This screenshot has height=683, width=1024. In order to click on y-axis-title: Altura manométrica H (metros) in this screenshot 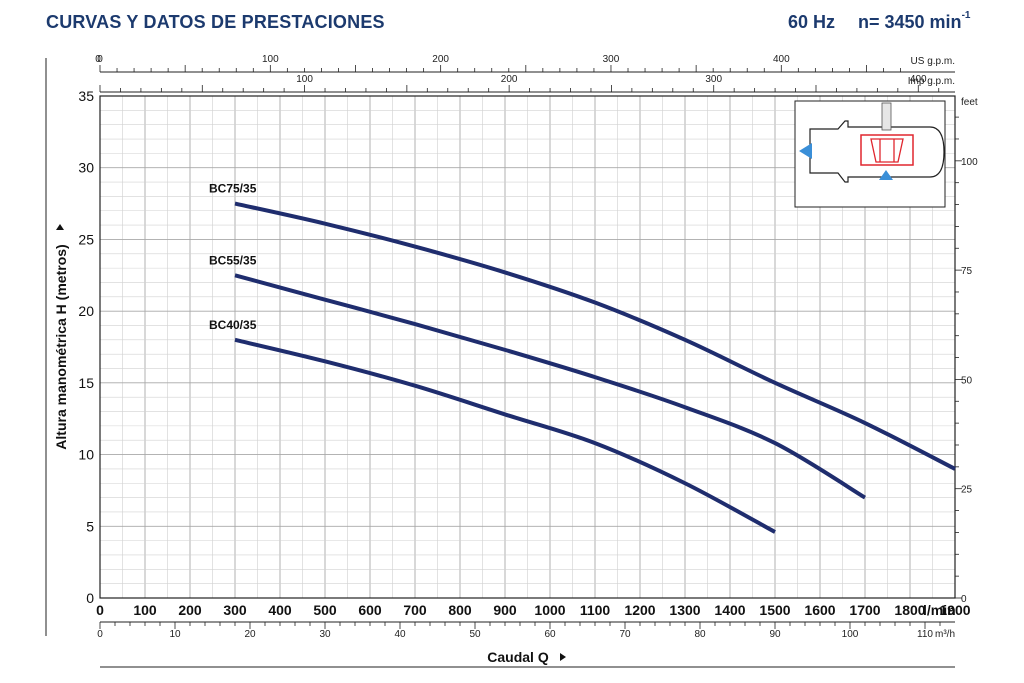, I will do `click(61, 346)`.